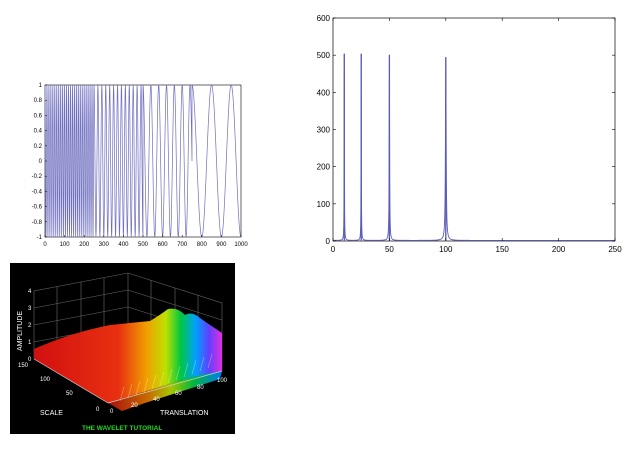 The height and width of the screenshot is (450, 639). What do you see at coordinates (38, 132) in the screenshot?
I see `y-tick-label: 0.4` at bounding box center [38, 132].